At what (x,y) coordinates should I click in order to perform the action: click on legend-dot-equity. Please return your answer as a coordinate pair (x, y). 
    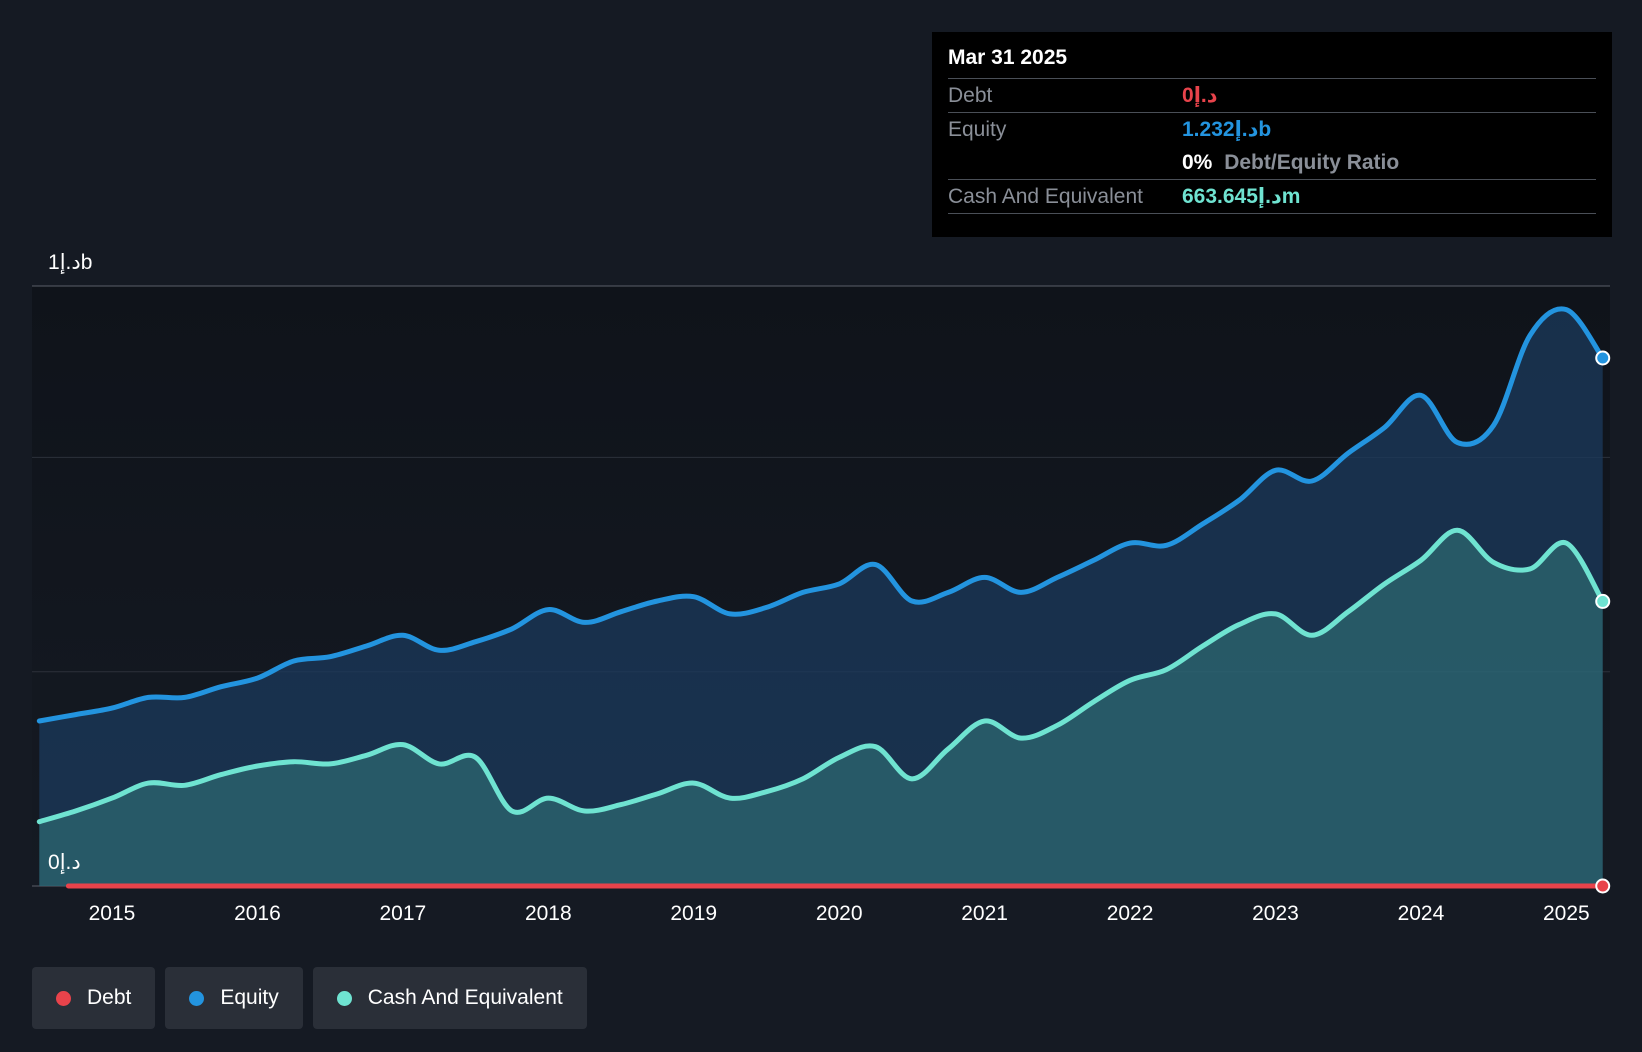
    Looking at the image, I should click on (197, 998).